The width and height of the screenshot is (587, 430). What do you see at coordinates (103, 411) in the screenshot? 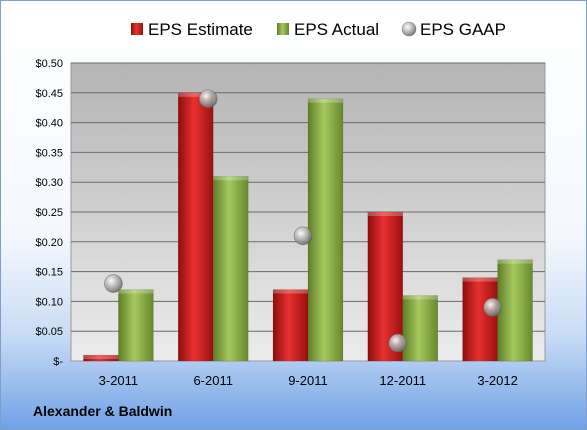
I see `company-name: Alexander & Baldwin` at bounding box center [103, 411].